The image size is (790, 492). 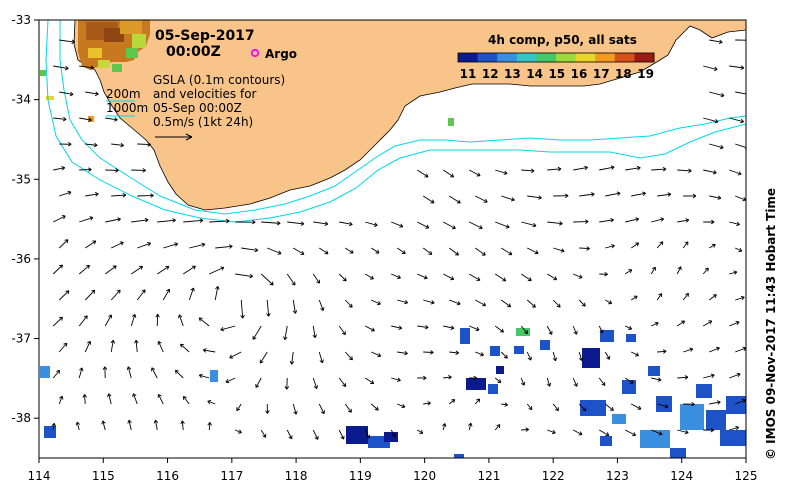 I want to click on argo-label: Argo, so click(x=281, y=54).